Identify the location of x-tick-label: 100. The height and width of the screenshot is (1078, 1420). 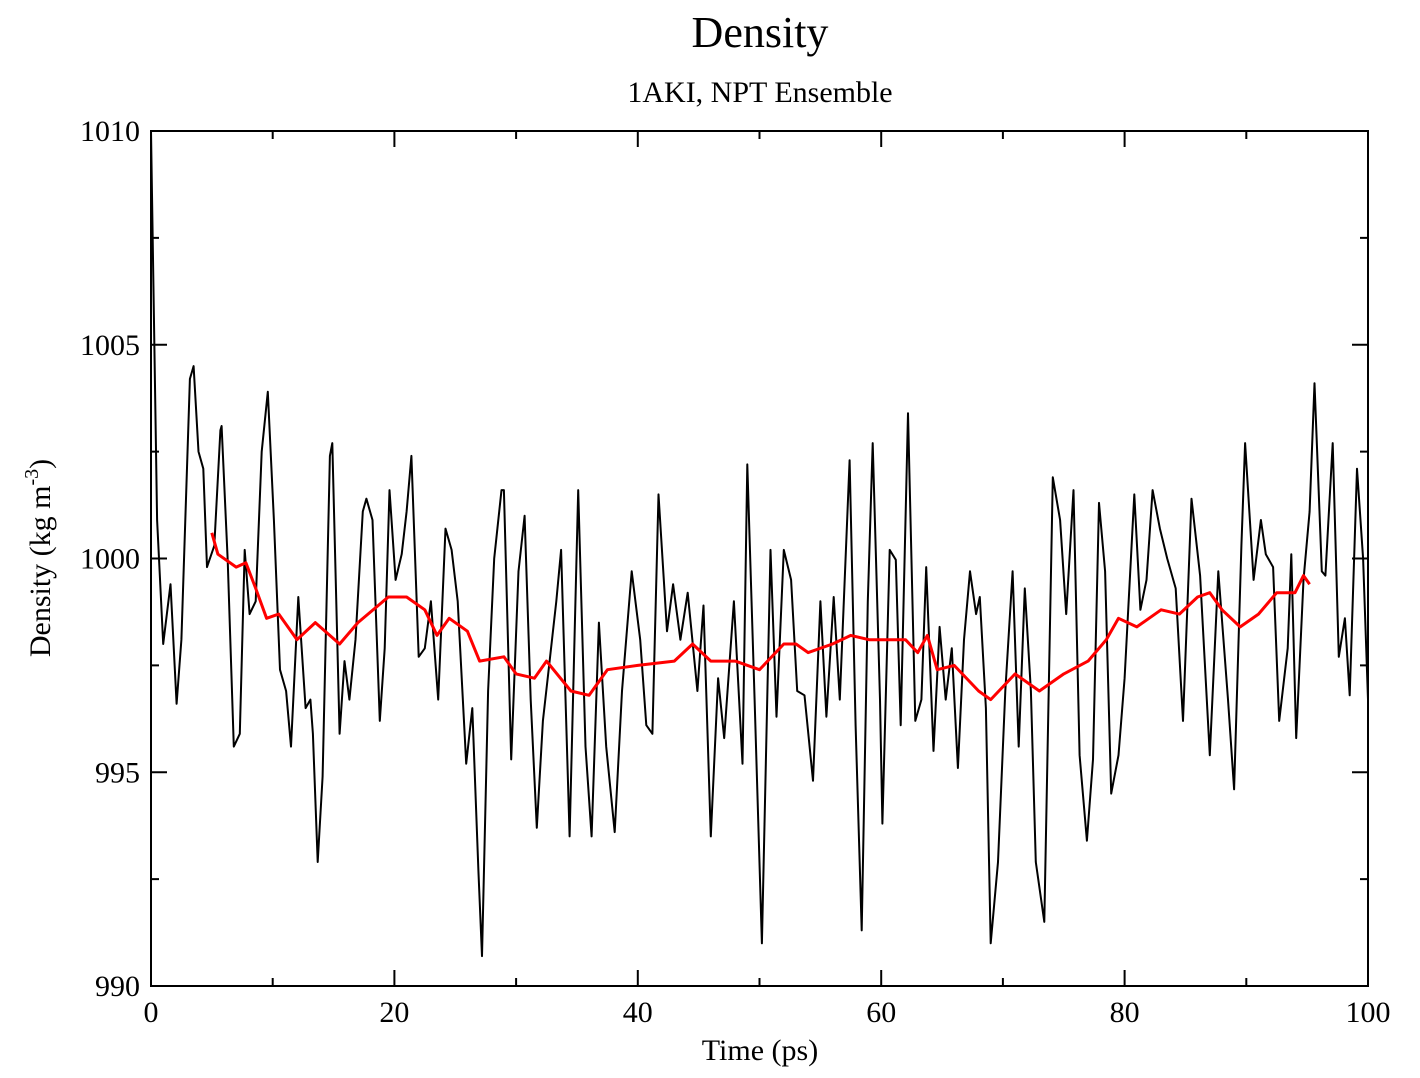
(1368, 1012).